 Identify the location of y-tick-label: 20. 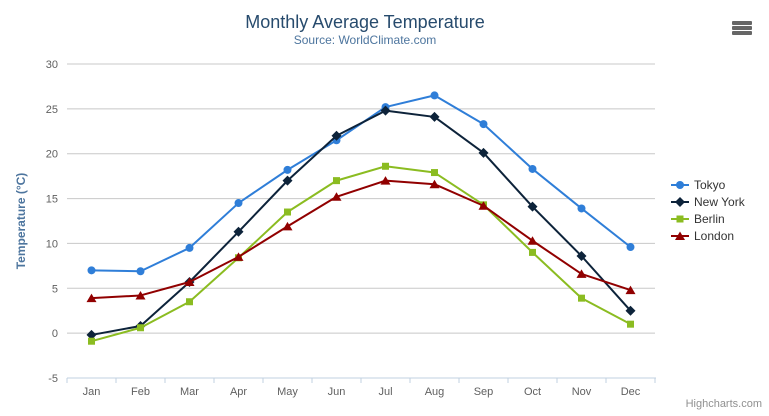
(52, 155).